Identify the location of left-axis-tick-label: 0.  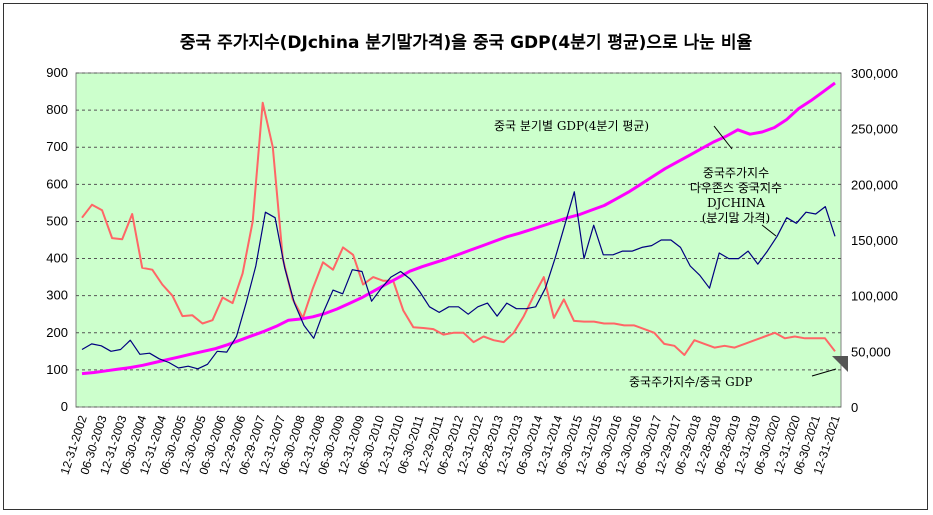
(64, 406).